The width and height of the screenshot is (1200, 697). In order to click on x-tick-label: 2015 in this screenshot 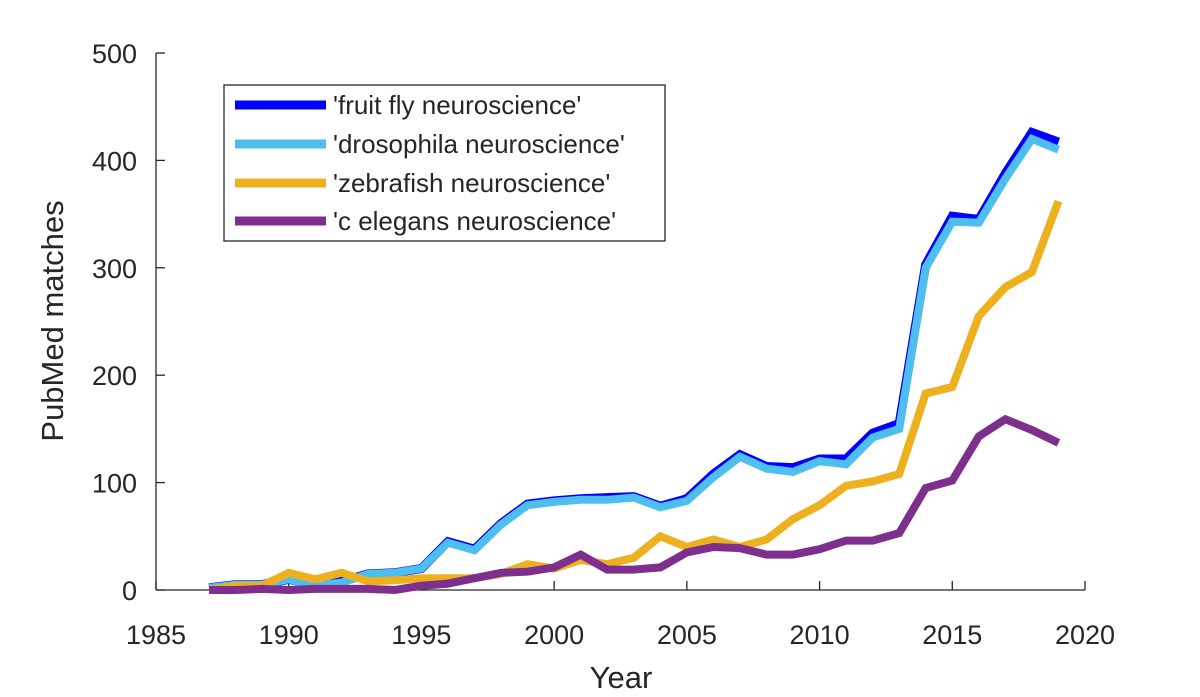, I will do `click(952, 635)`.